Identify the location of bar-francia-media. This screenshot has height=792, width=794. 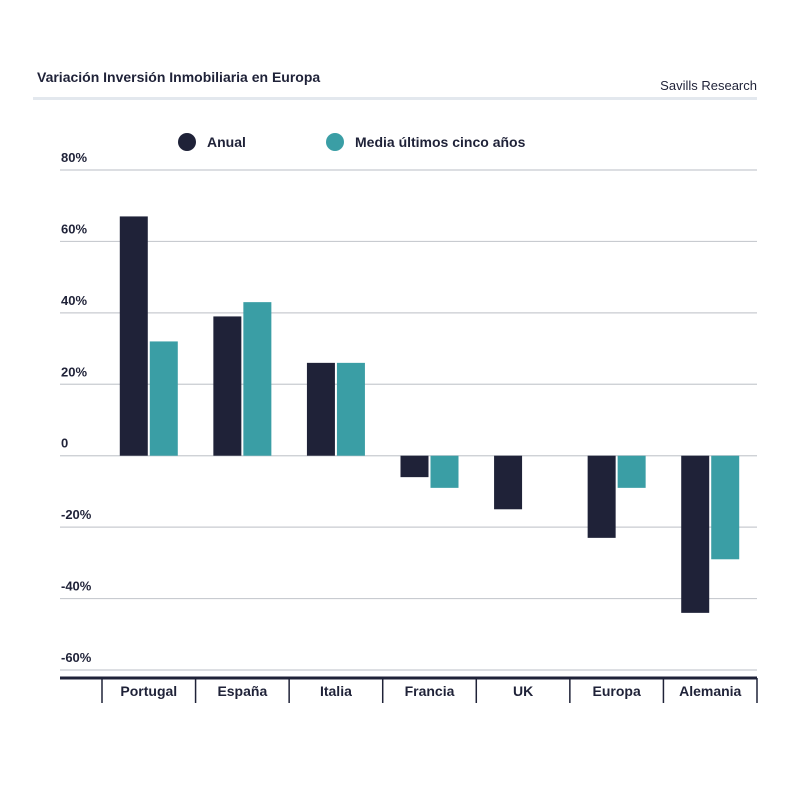
(444, 471).